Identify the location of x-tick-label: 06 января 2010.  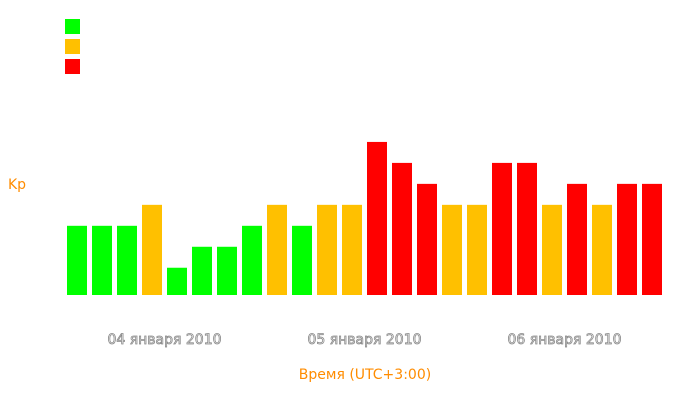
(564, 340).